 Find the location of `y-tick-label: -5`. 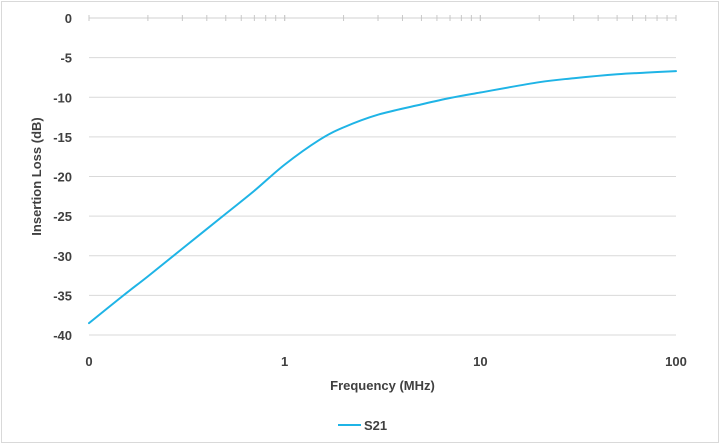

y-tick-label: -5 is located at coordinates (66, 58).